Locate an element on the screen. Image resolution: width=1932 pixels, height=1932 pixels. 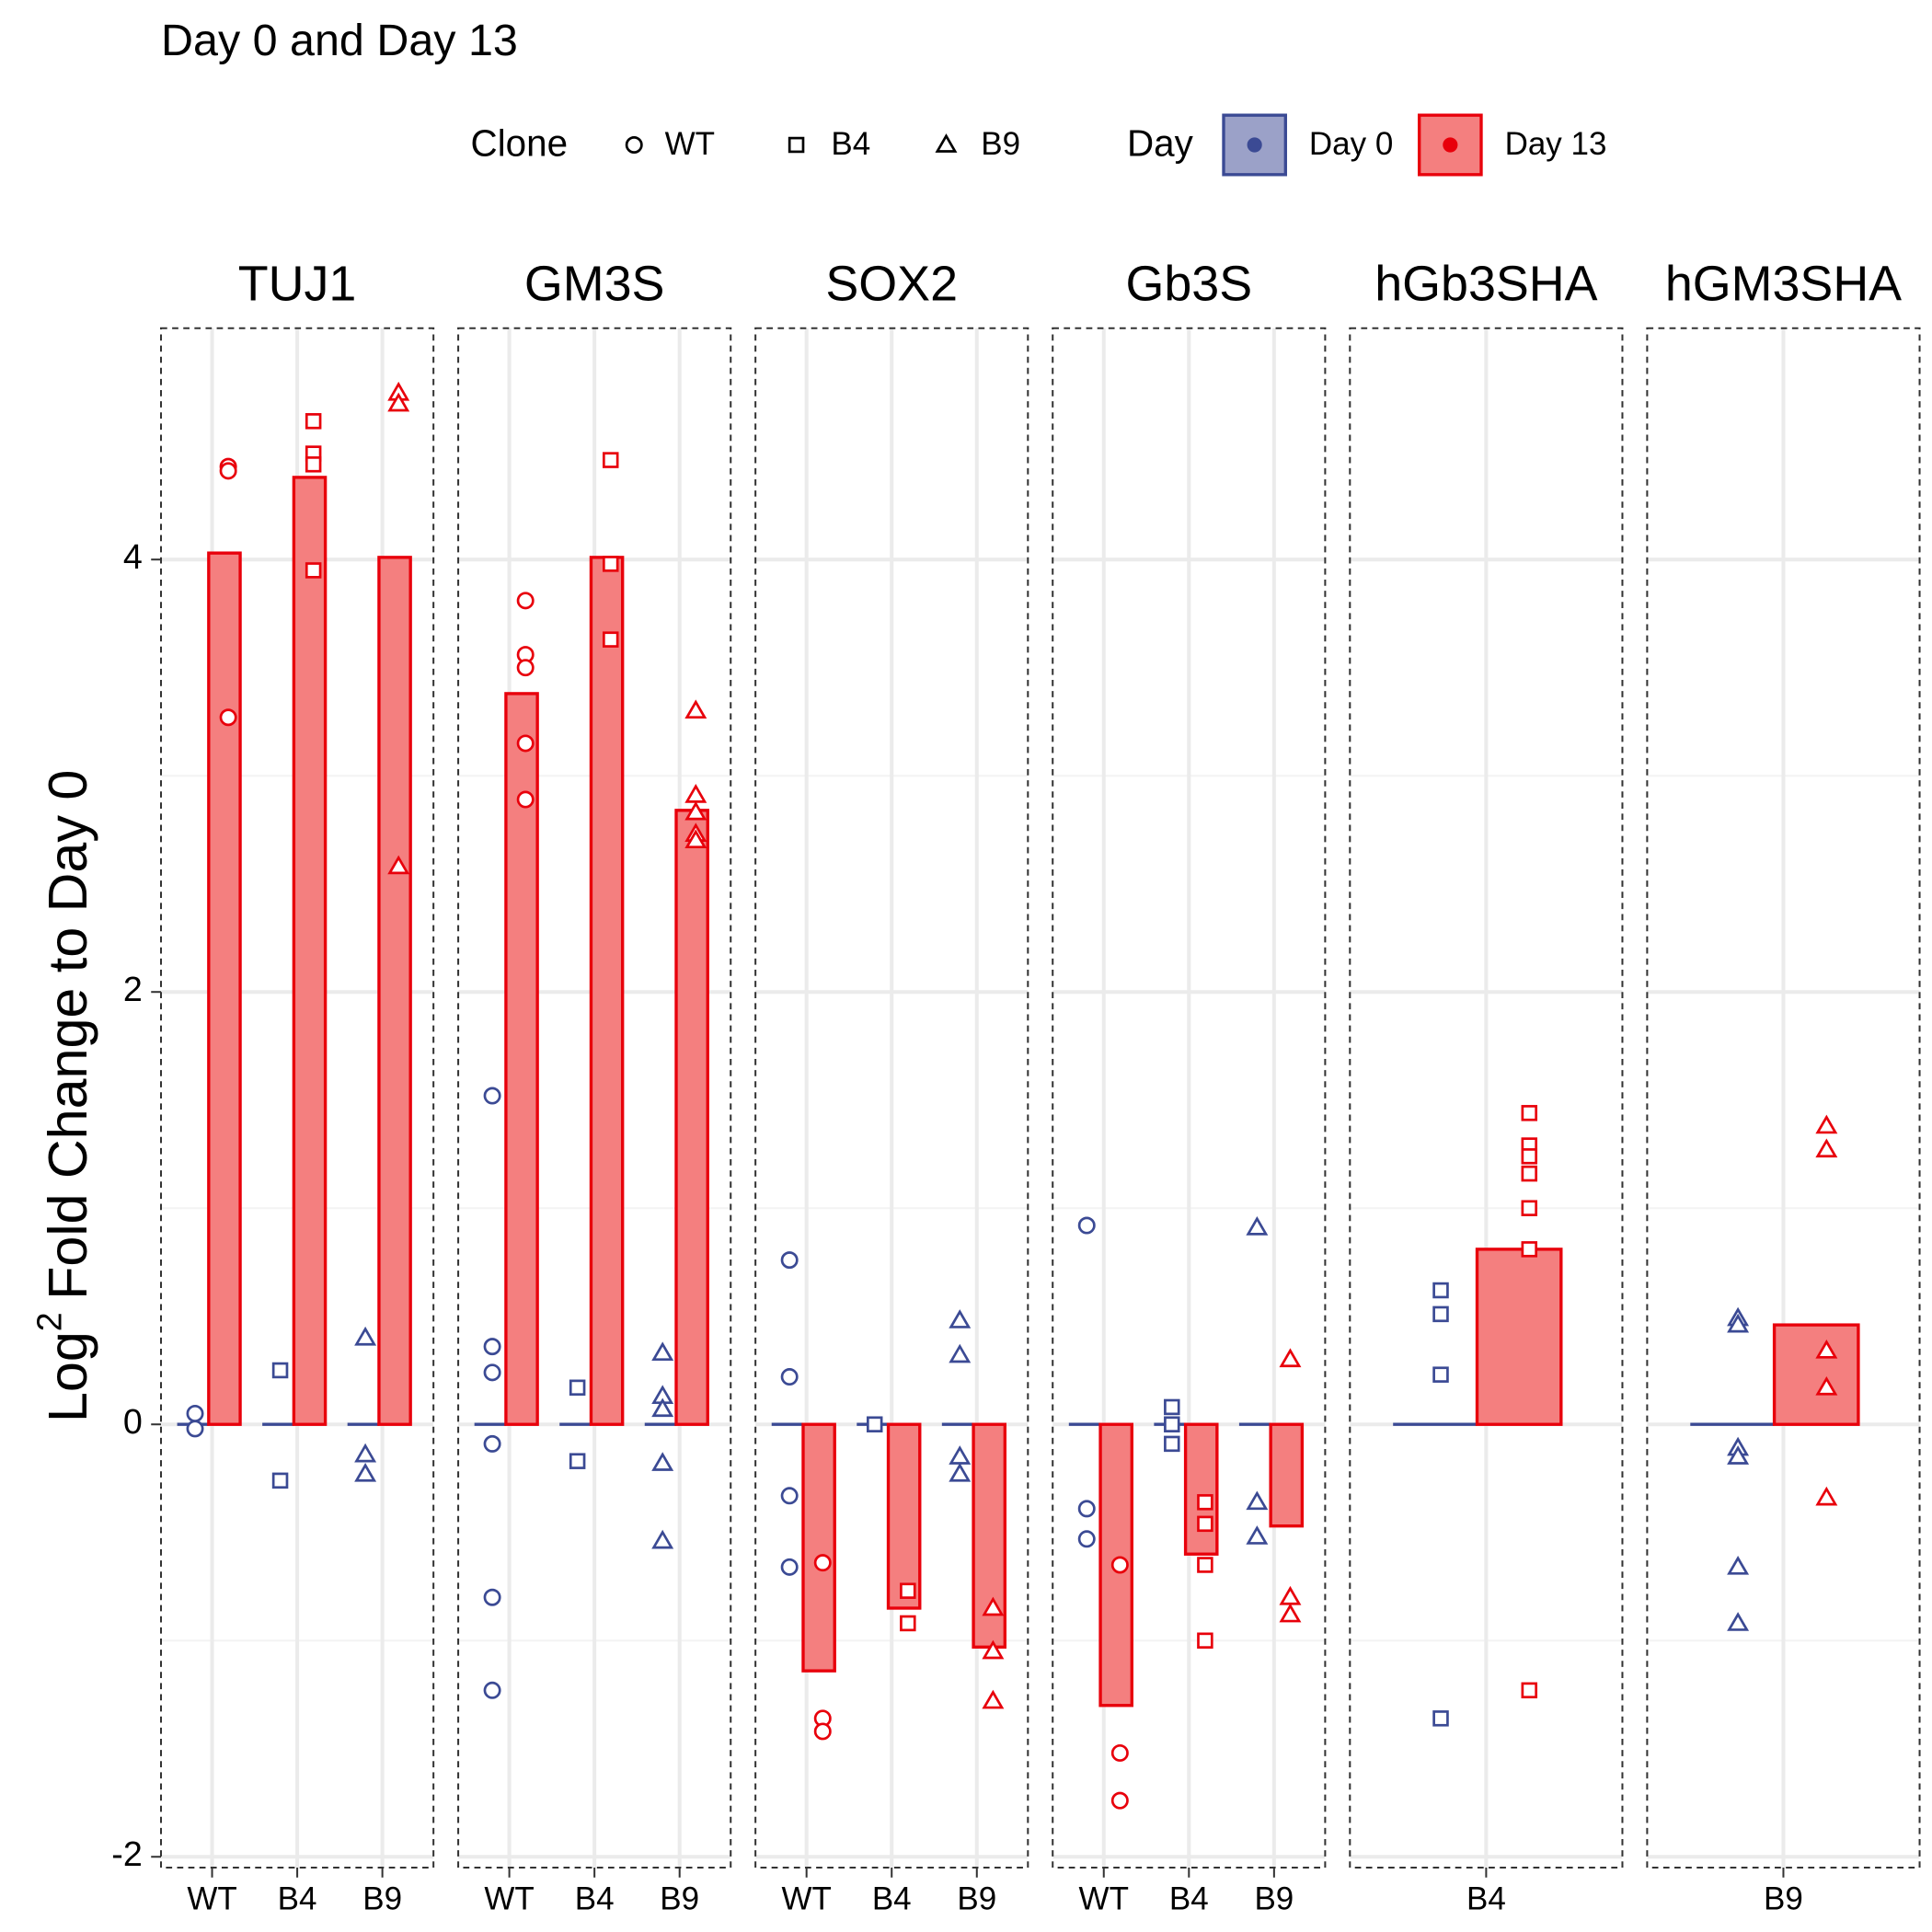
panel-title: SOX2 is located at coordinates (891, 284).